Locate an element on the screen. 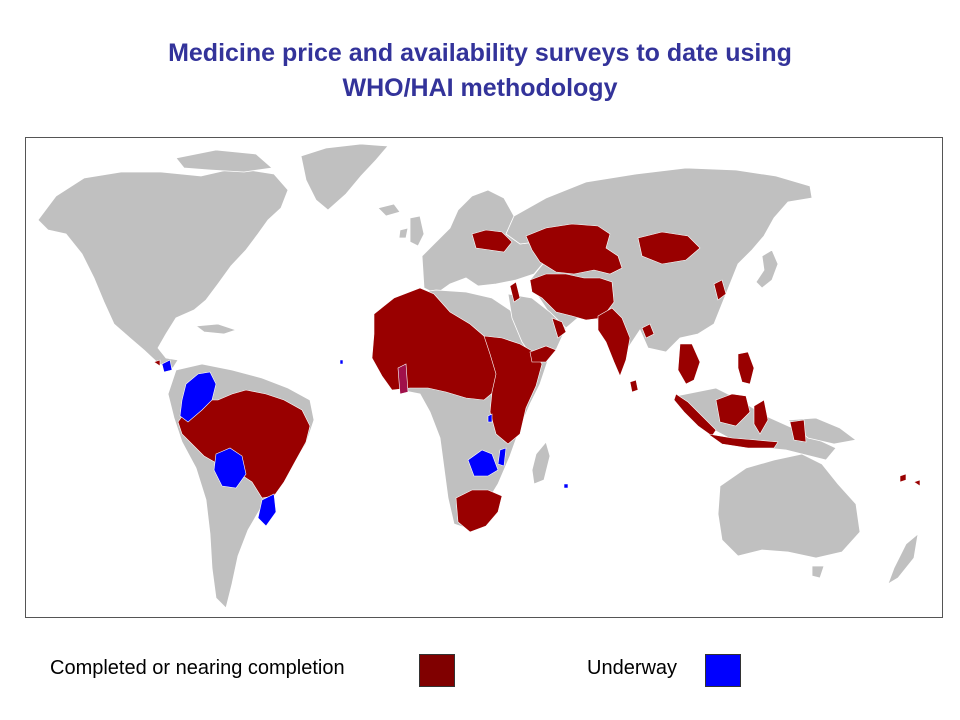 This screenshot has width=960, height=720. tasmania is located at coordinates (818, 572).